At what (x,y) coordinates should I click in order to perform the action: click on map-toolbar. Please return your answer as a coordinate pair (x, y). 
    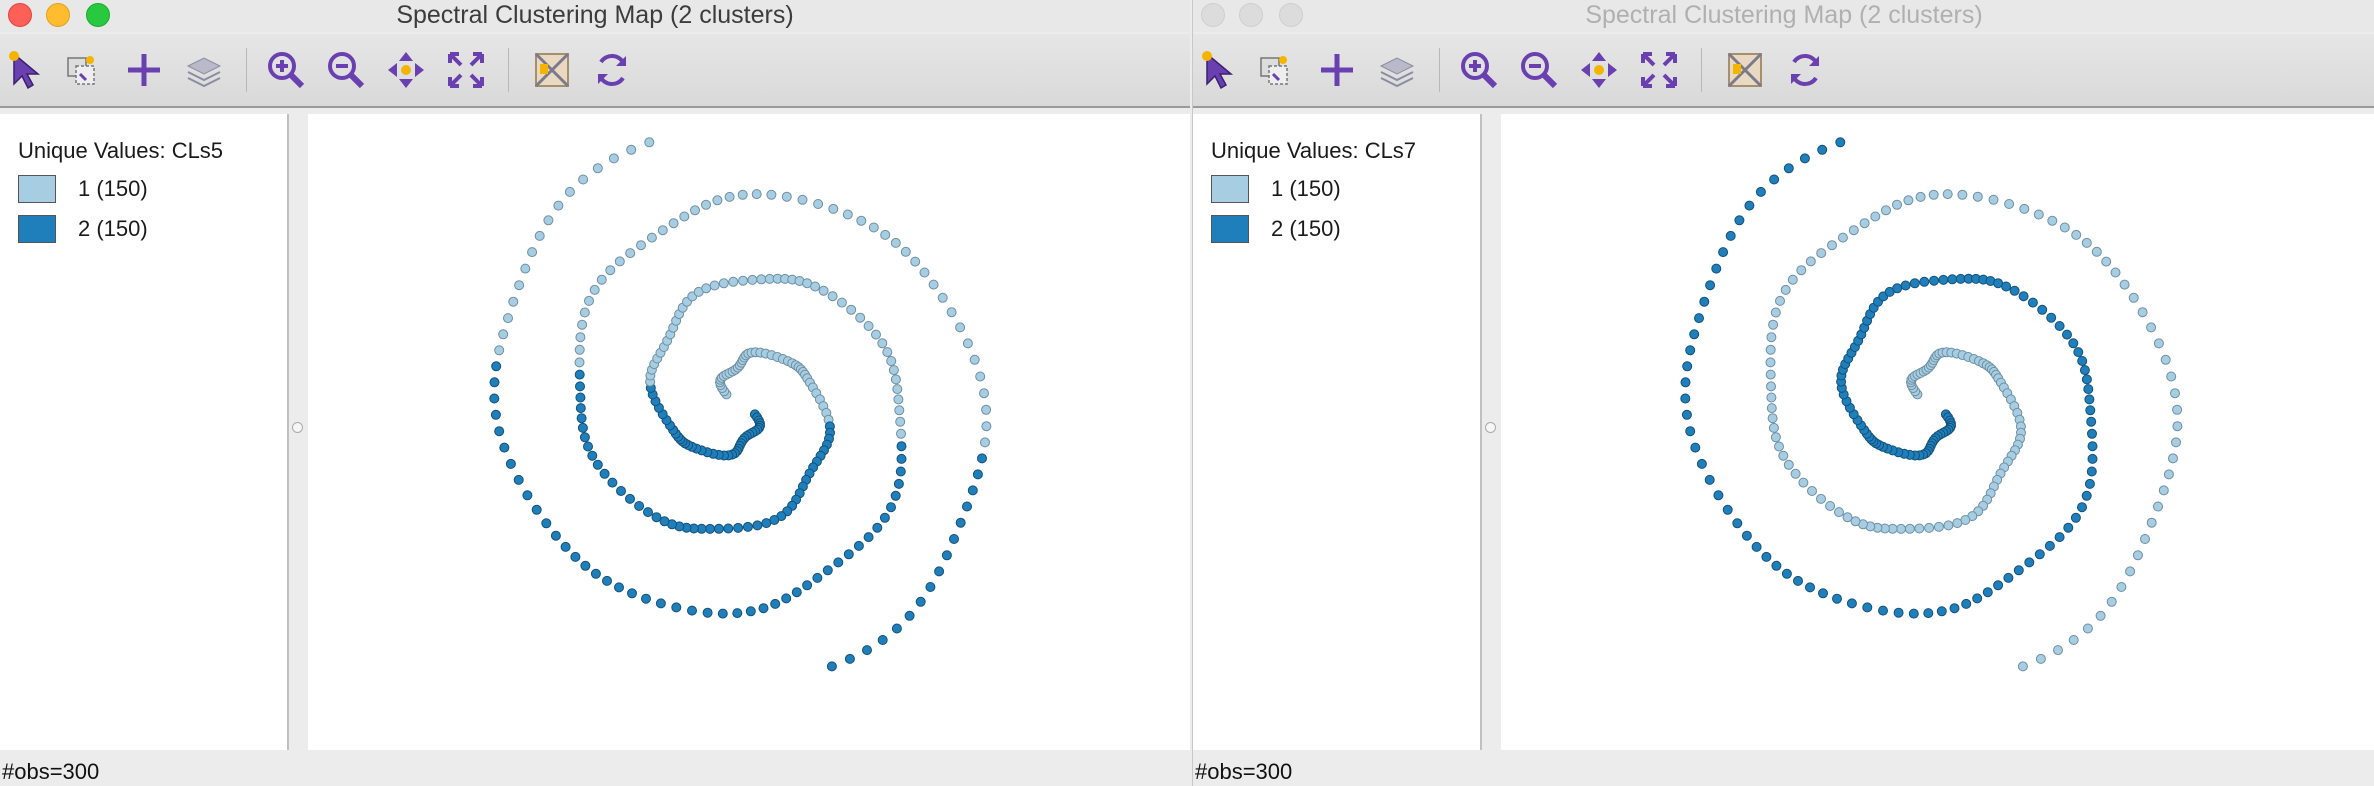
    Looking at the image, I should click on (595, 71).